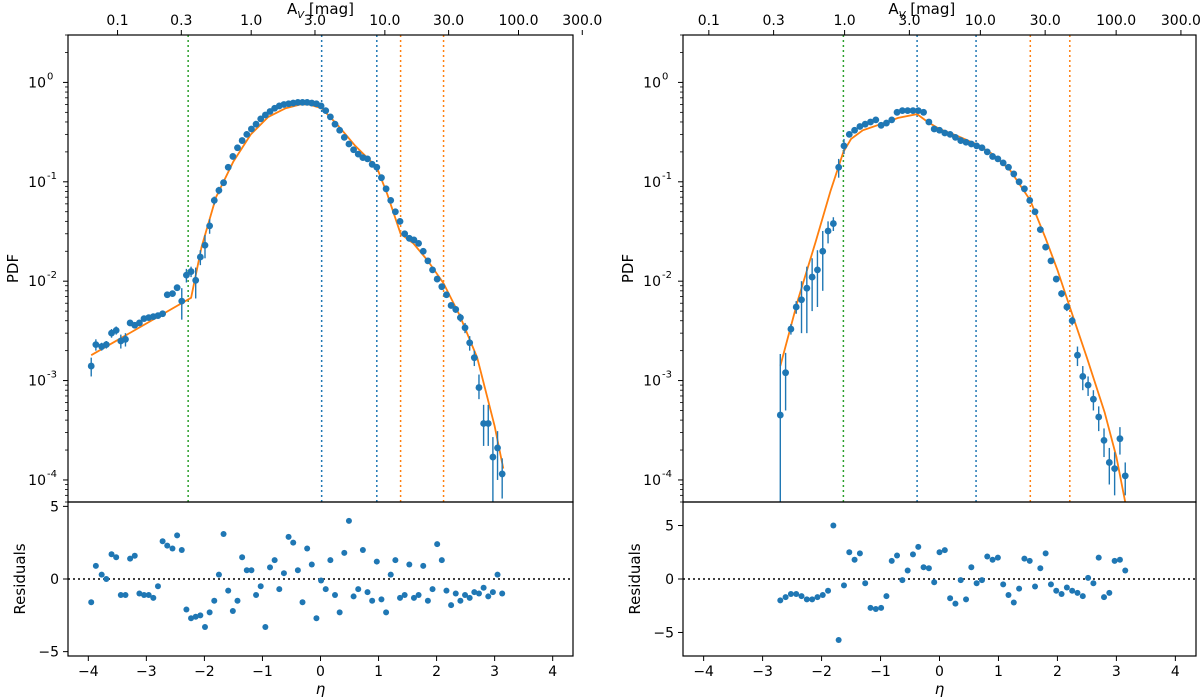 This screenshot has height=698, width=1200. Describe the element at coordinates (378, 672) in the screenshot. I see `x-tick-label: 1` at that location.